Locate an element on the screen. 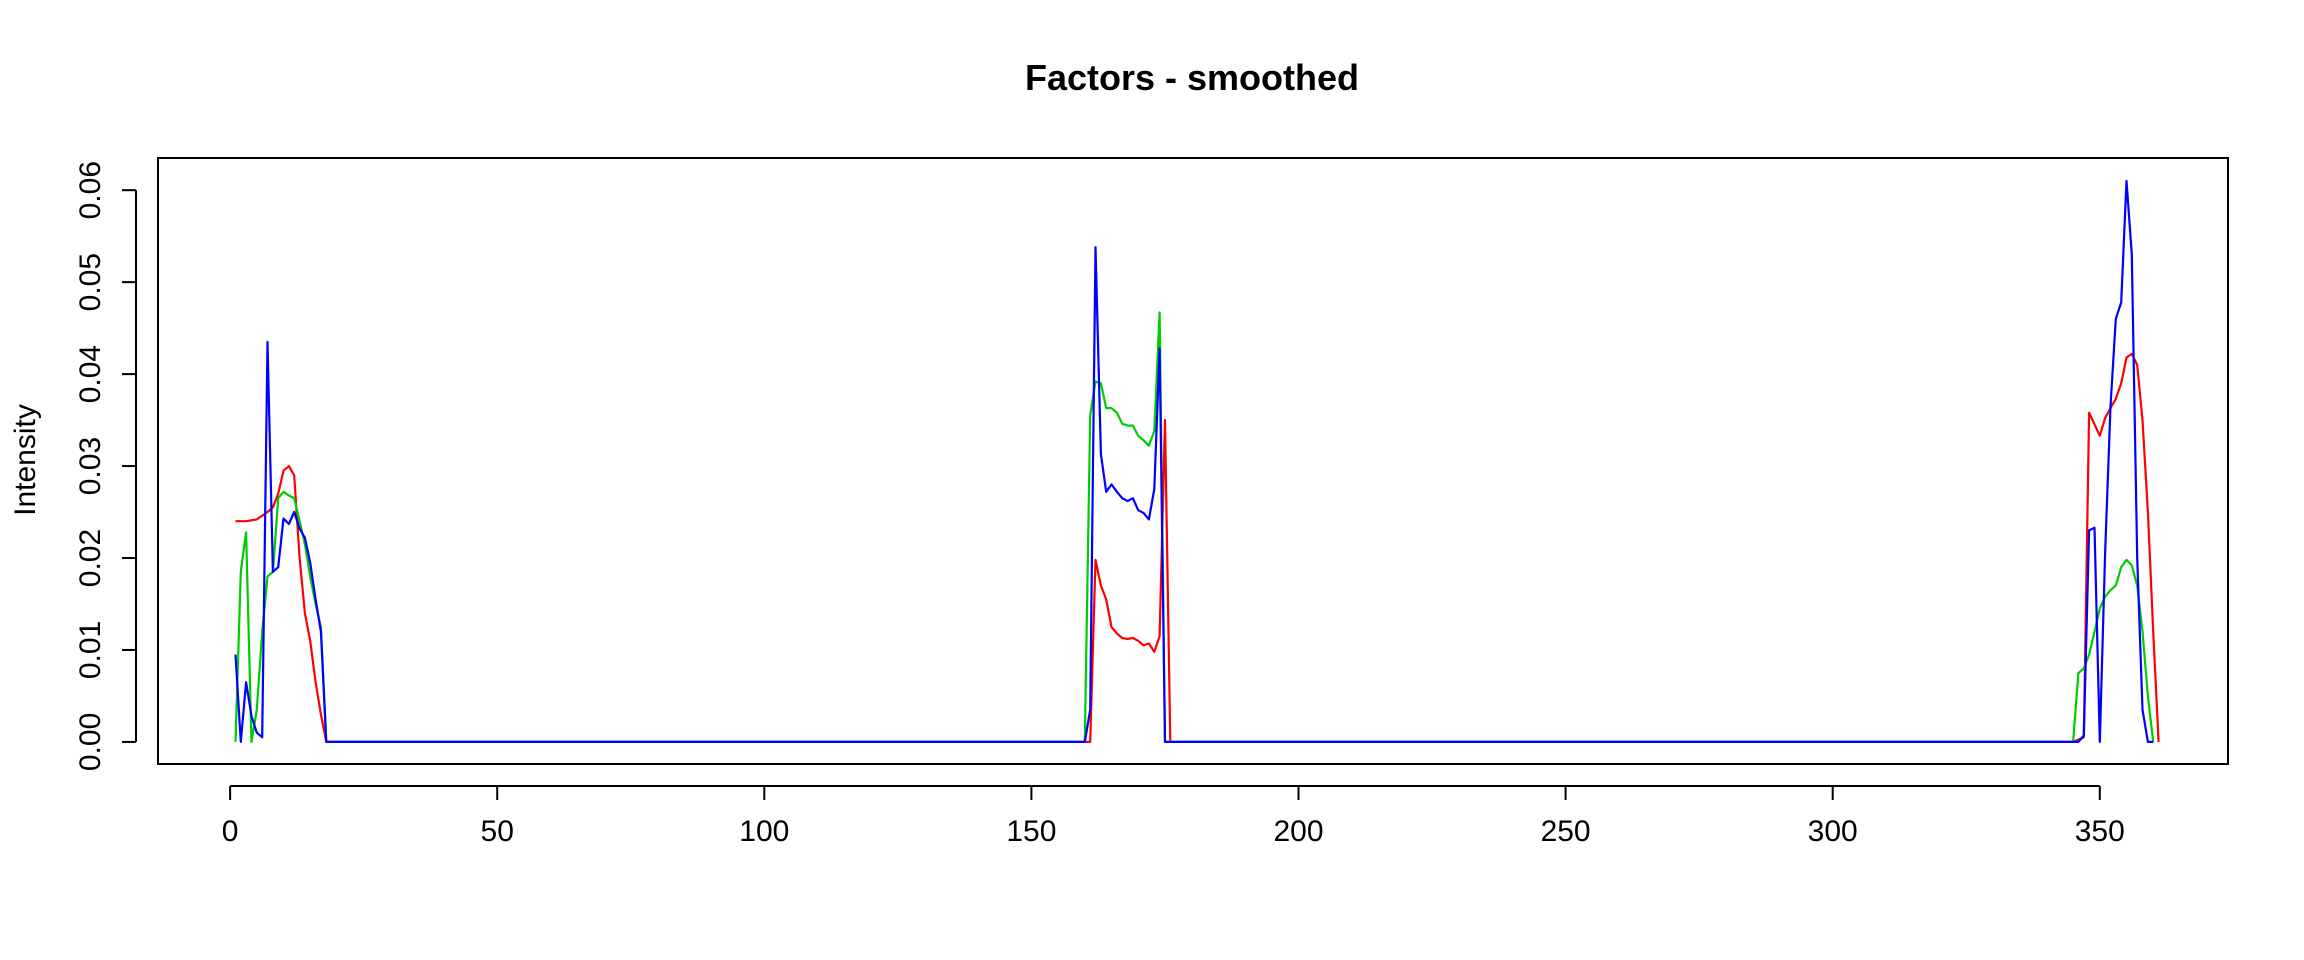  x-tick-label: 250 is located at coordinates (1566, 831).